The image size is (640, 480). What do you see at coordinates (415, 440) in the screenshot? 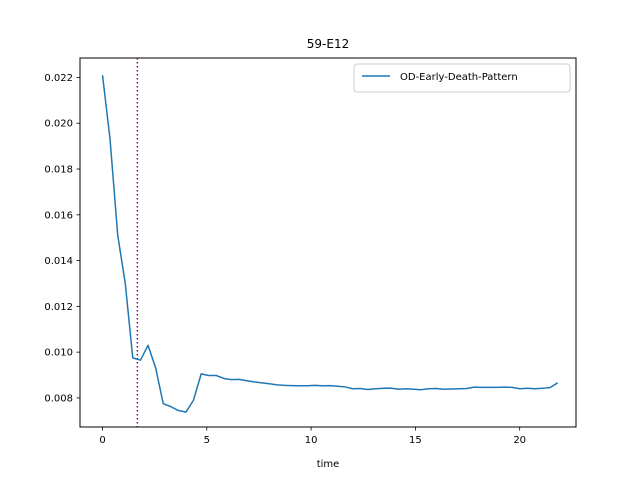
I see `x-tick-label: 15` at bounding box center [415, 440].